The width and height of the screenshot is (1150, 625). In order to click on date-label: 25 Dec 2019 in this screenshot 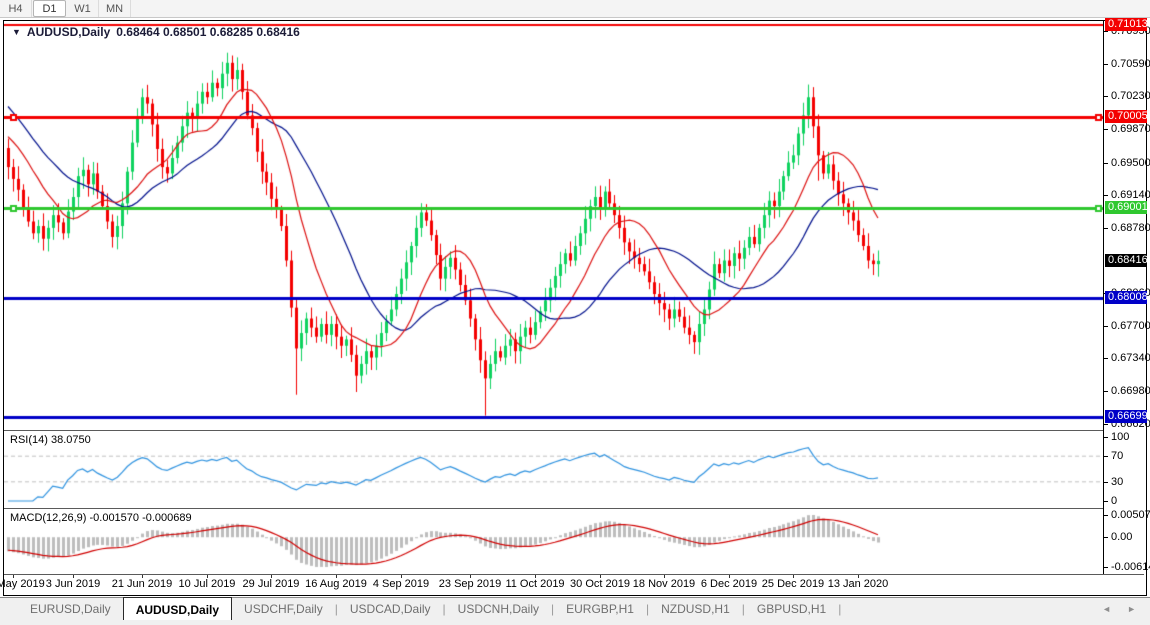, I will do `click(793, 584)`.